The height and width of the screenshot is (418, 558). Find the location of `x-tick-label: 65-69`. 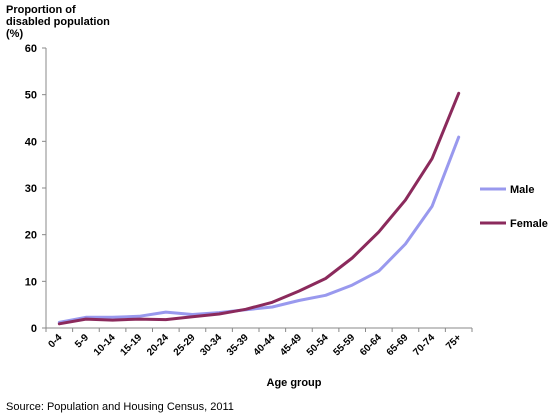

x-tick-label: 65-69 is located at coordinates (398, 345).